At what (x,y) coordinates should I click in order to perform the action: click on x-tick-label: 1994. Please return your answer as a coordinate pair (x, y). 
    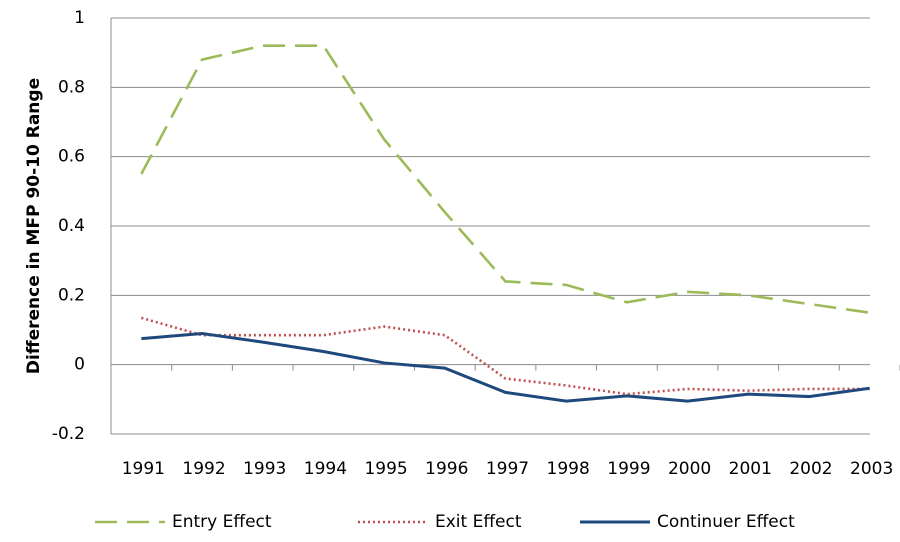
    Looking at the image, I should click on (325, 469).